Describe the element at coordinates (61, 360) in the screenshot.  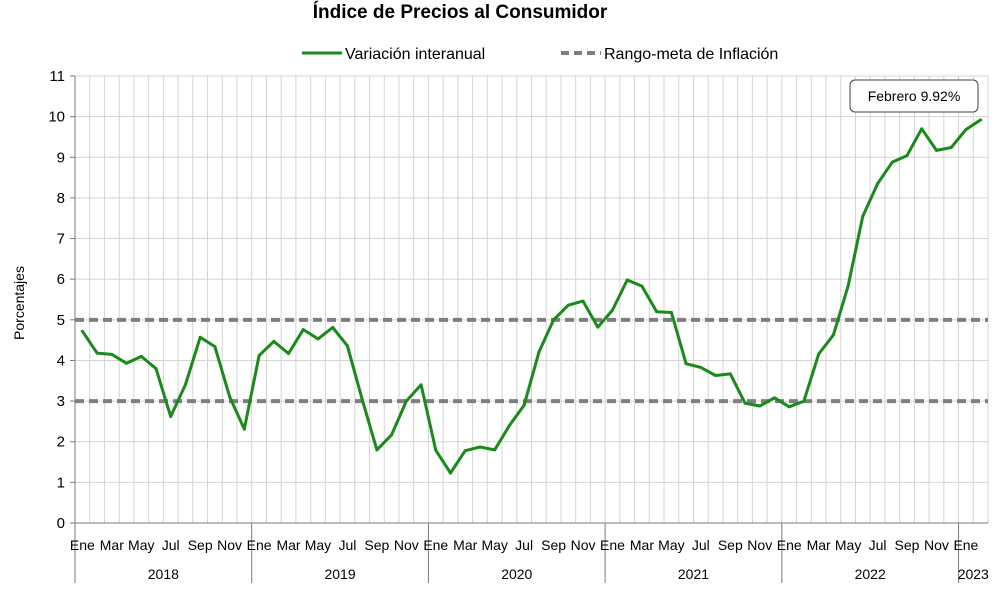
I see `y-tick-label: 4` at that location.